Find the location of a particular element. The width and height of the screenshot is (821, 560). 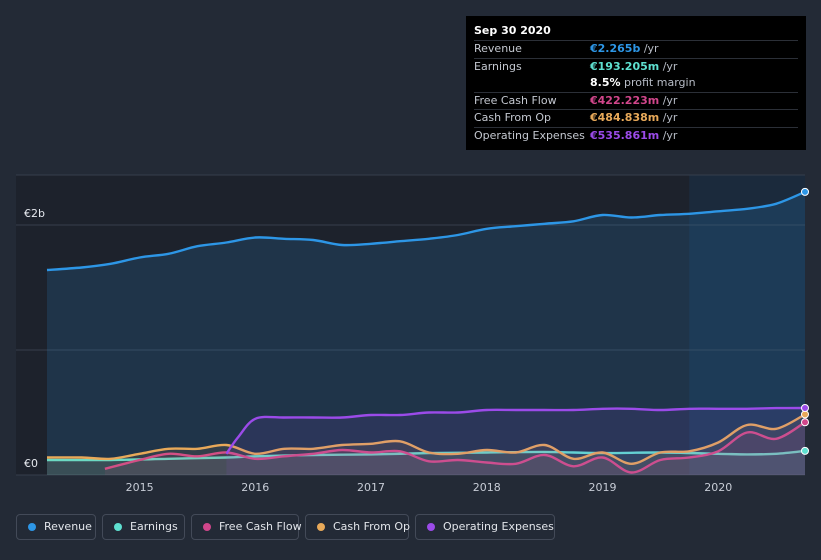

legend-item-revenue: Revenue is located at coordinates (56, 527).